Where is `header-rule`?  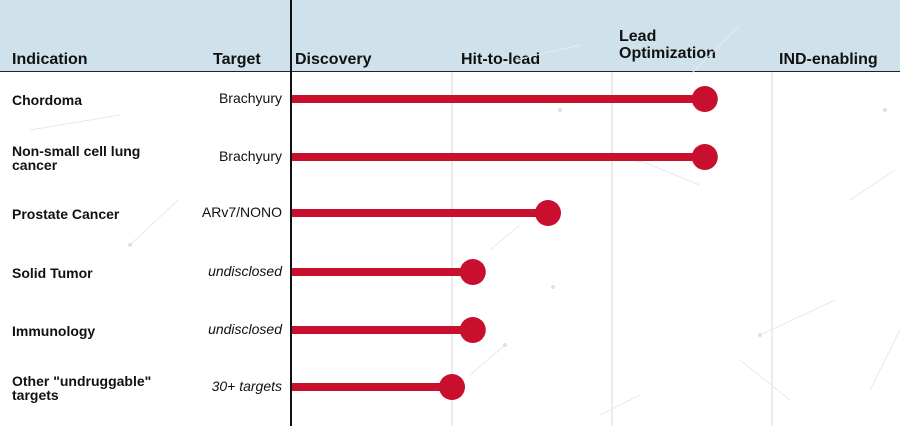 header-rule is located at coordinates (450, 71).